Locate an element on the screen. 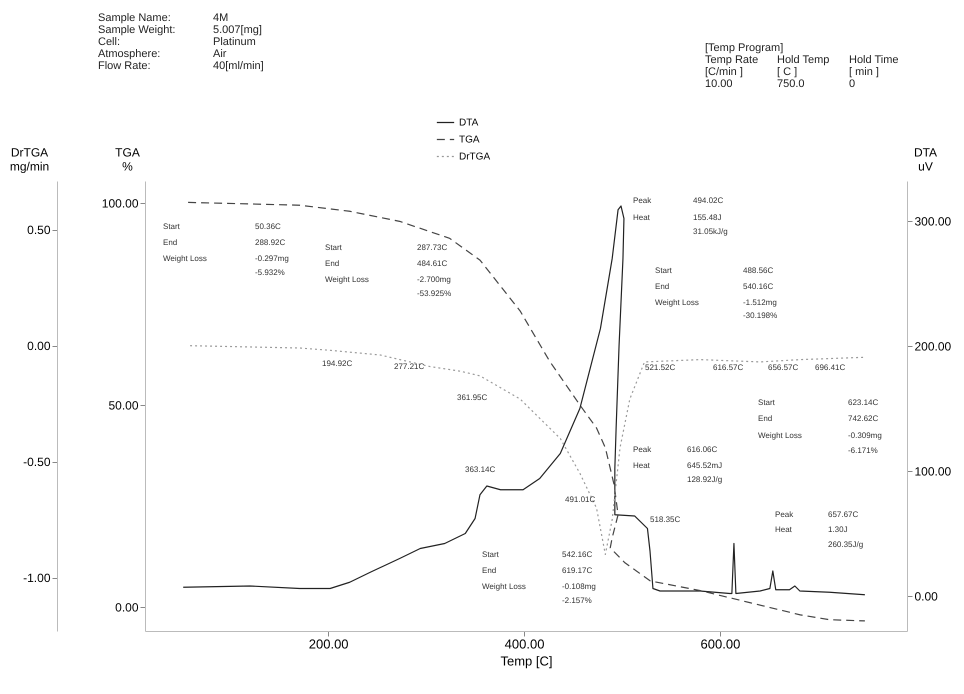 This screenshot has width=964, height=694. annotation: 521.52C is located at coordinates (660, 367).